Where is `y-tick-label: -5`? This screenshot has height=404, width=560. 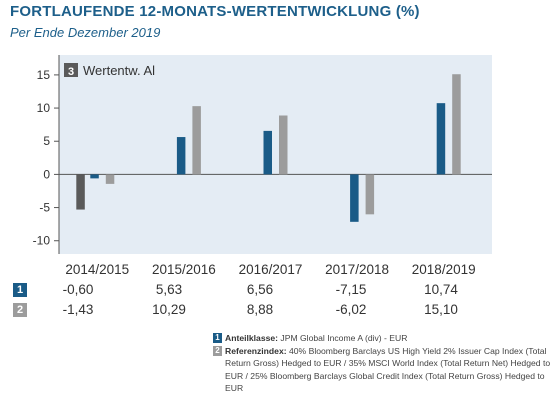 y-tick-label: -5 is located at coordinates (44, 208).